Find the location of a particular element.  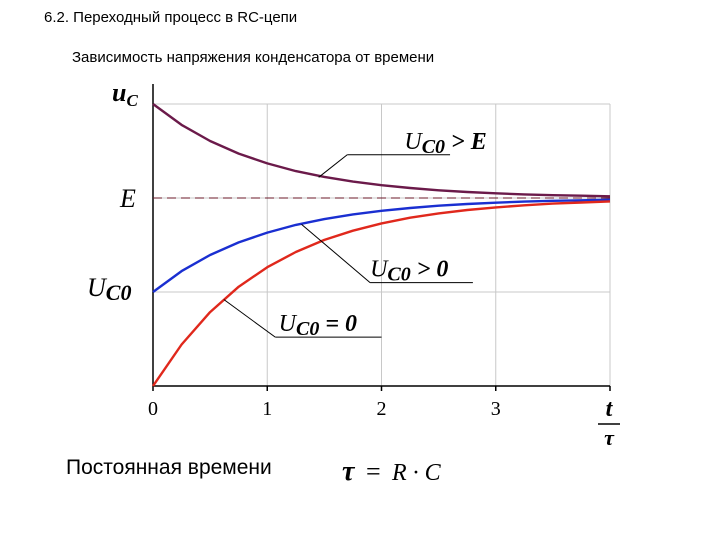

series-uc0-greater-0-leader is located at coordinates (336, 253).